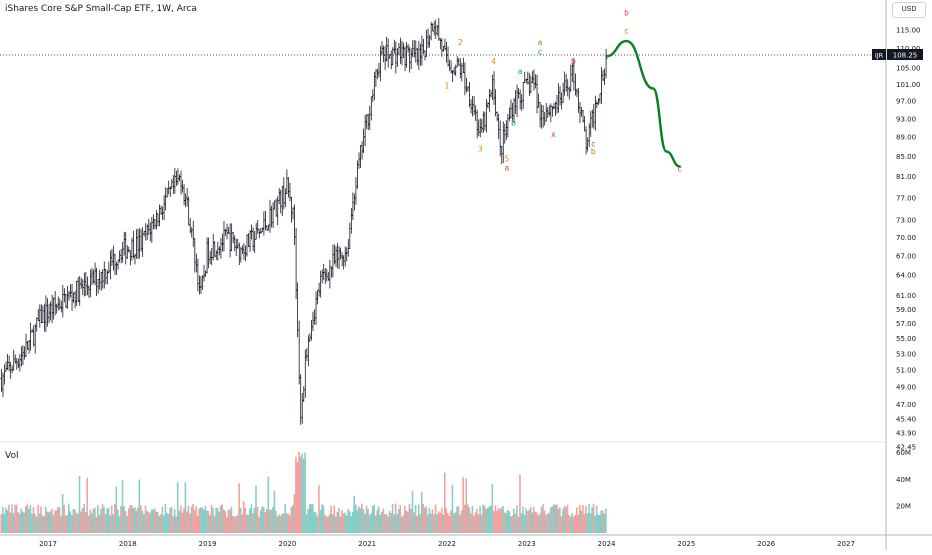  What do you see at coordinates (906, 177) in the screenshot?
I see `price-tick-label: 81.00` at bounding box center [906, 177].